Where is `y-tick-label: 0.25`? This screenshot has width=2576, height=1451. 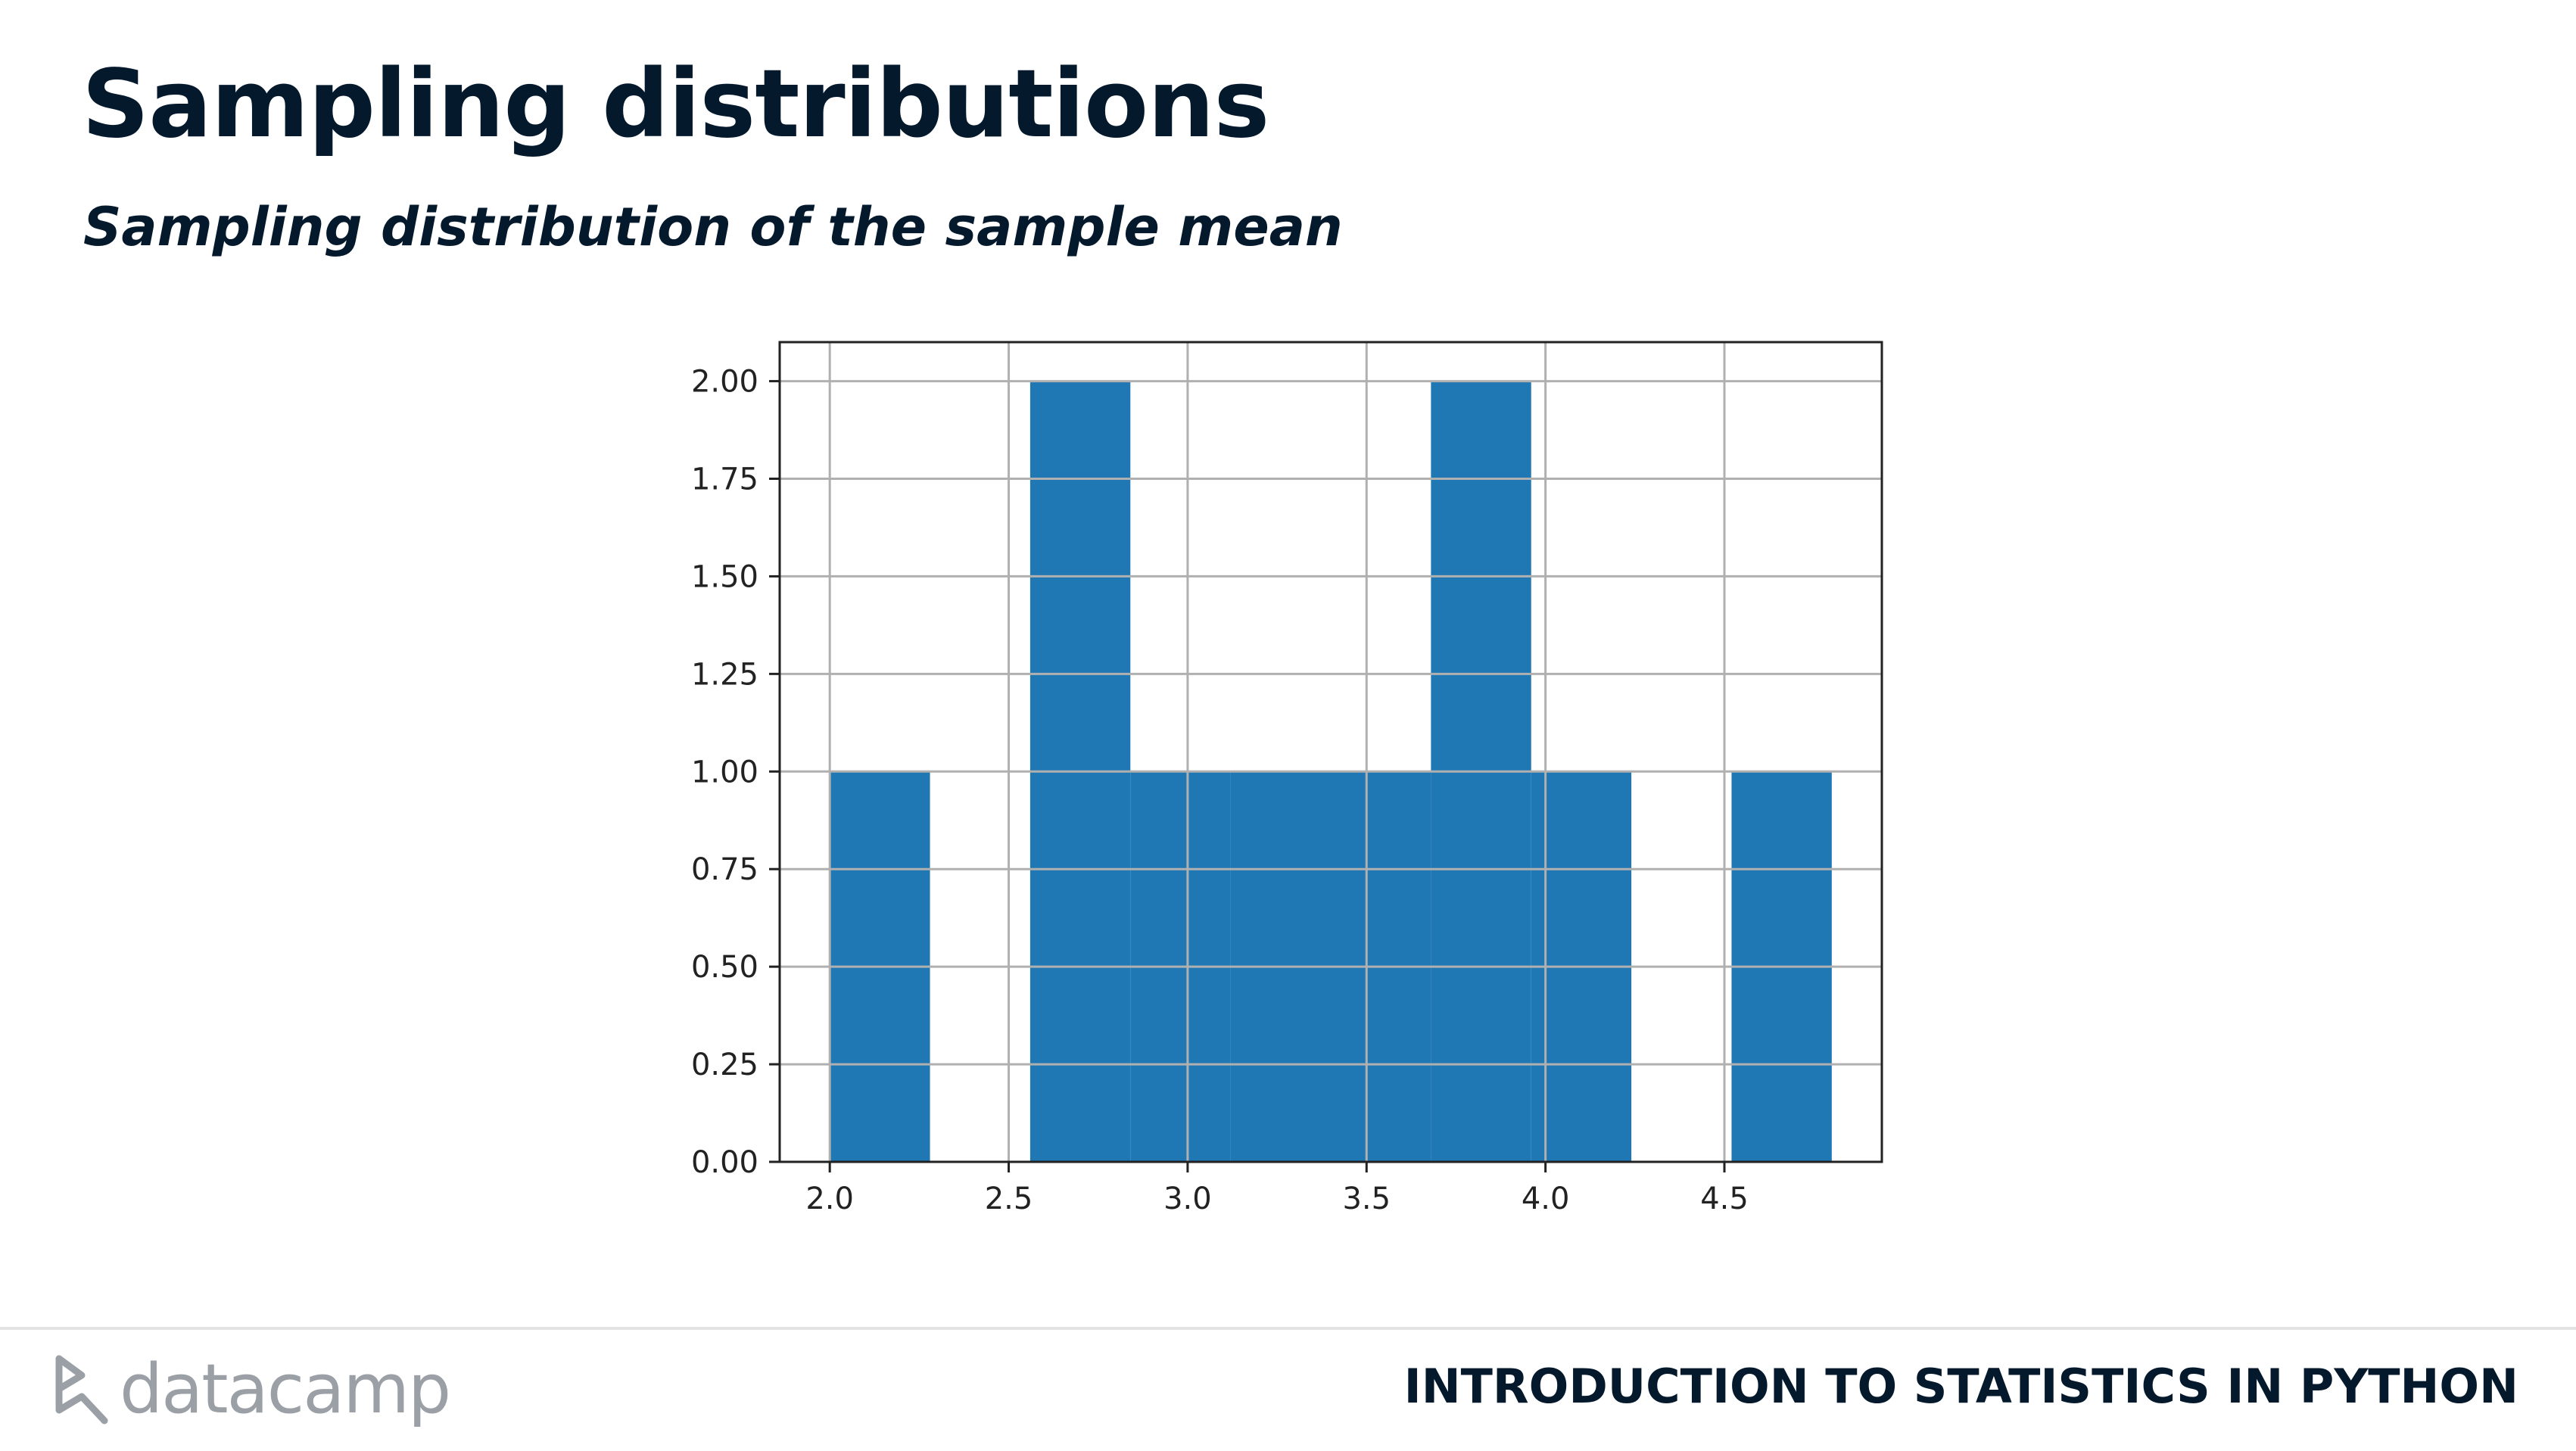 y-tick-label: 0.25 is located at coordinates (724, 1065).